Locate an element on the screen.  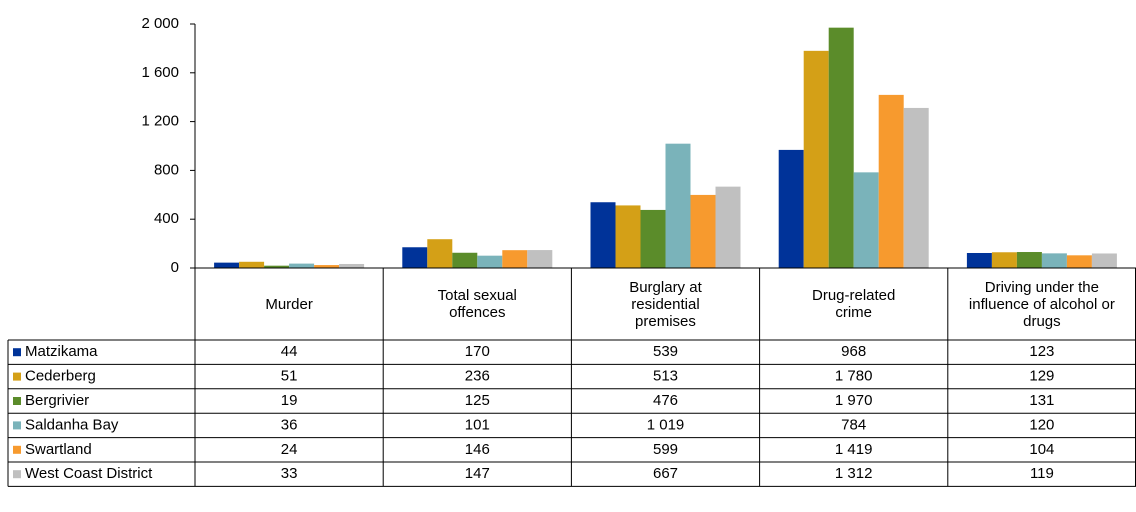
x-tick-label: Burglary at residential premises is located at coordinates (665, 304).